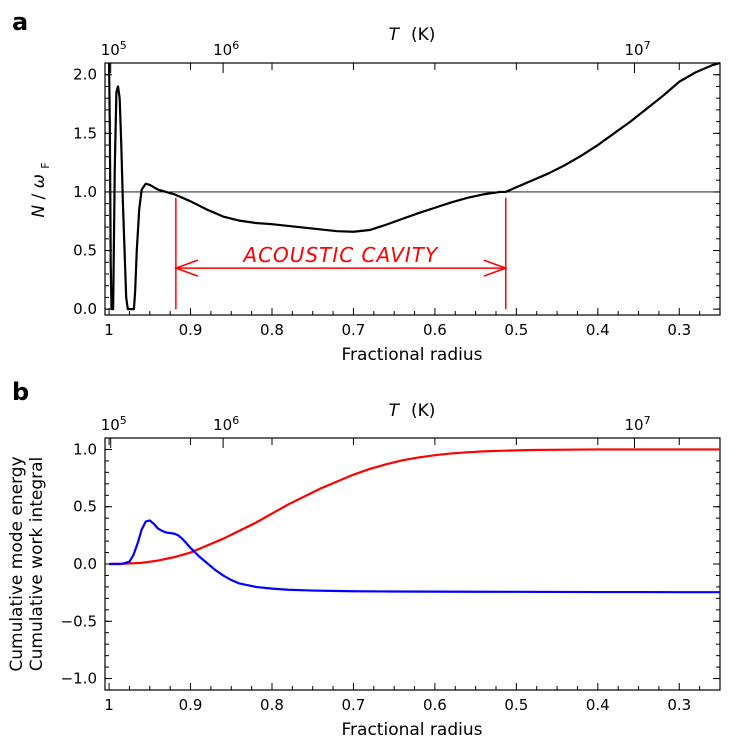  Describe the element at coordinates (414, 556) in the screenshot. I see `panel-b-series-cumulative-work-integral` at that location.